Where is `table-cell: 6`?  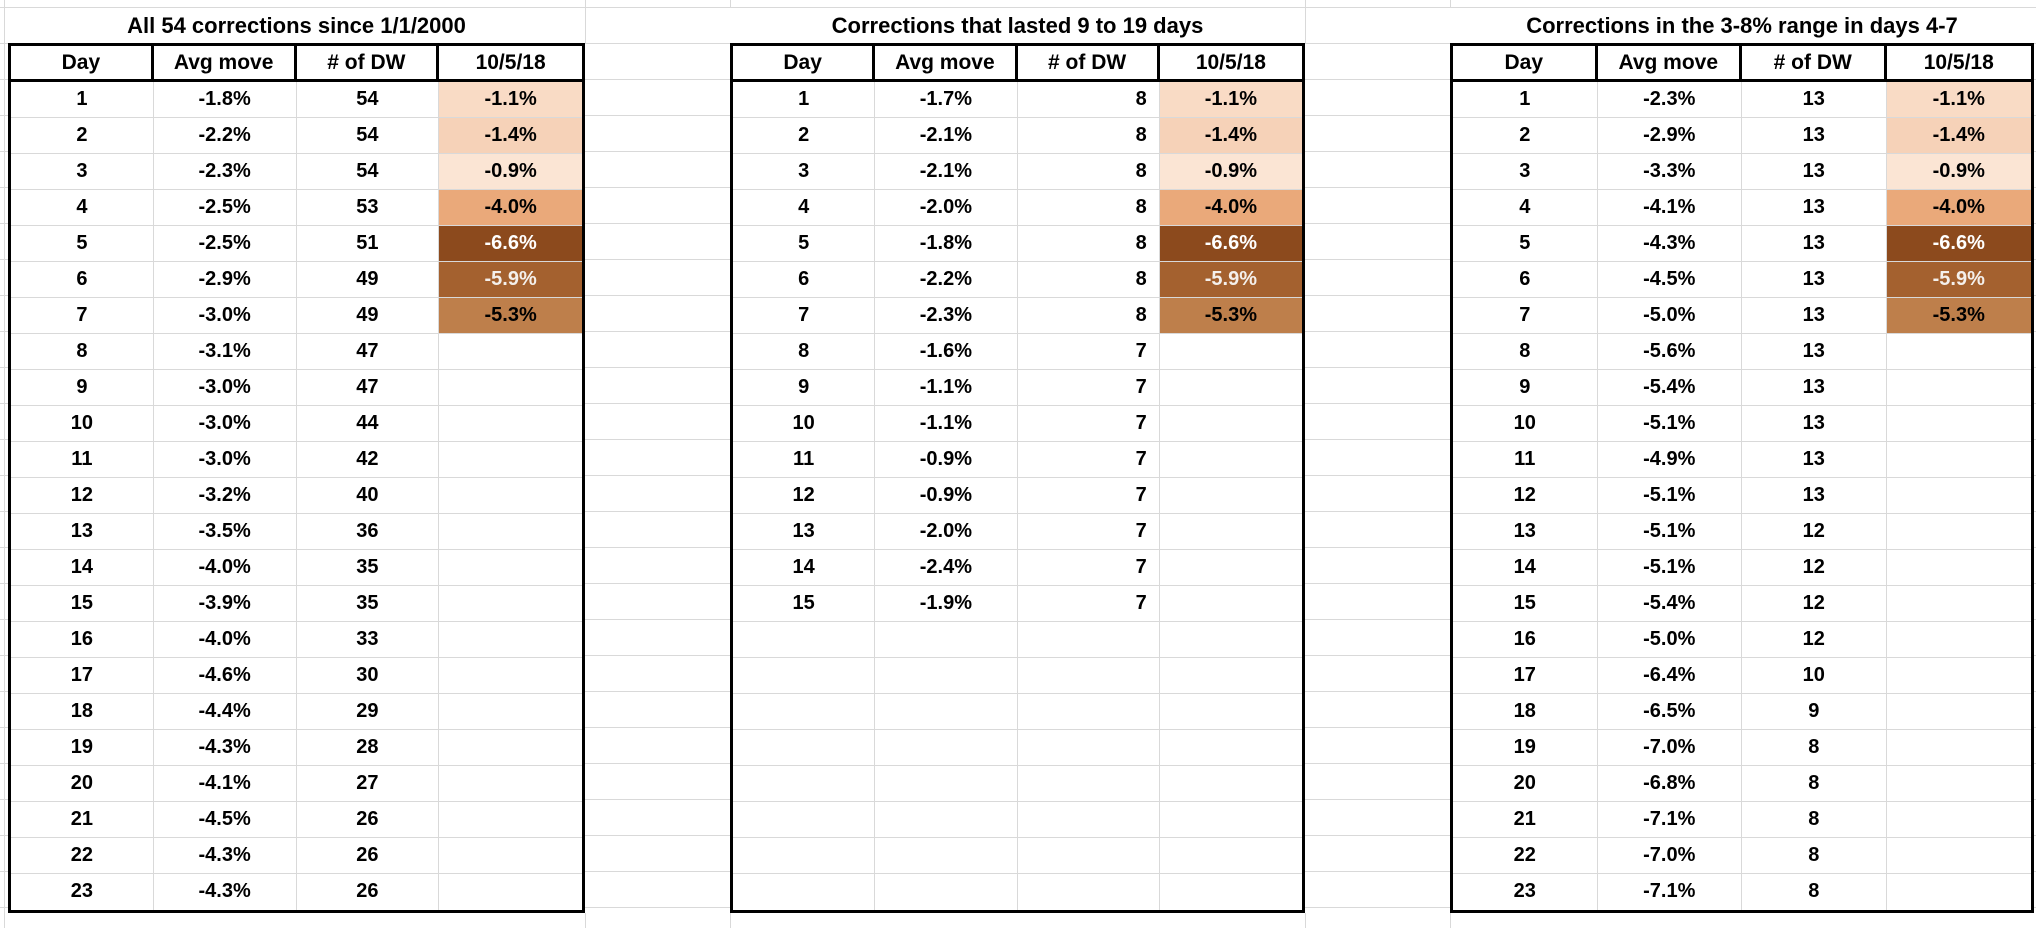
table-cell: 6 is located at coordinates (82, 280).